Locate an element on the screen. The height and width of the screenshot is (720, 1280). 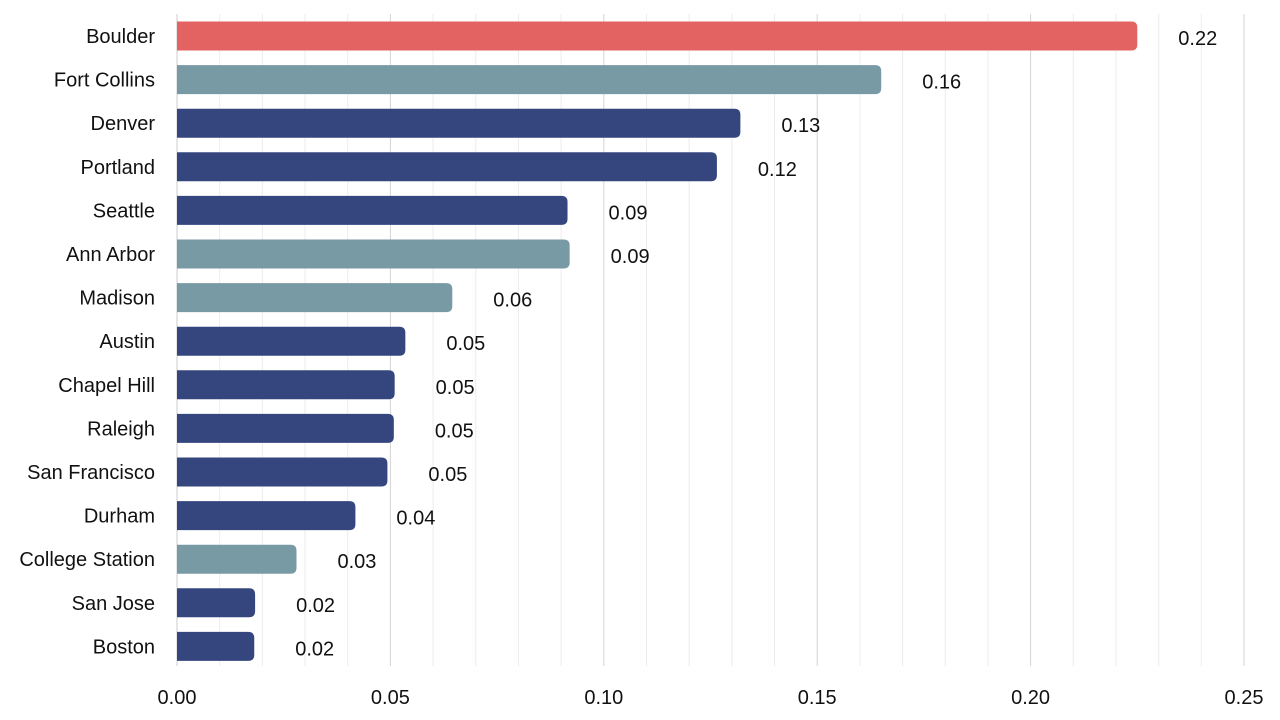
category-label: Austin is located at coordinates (127, 342).